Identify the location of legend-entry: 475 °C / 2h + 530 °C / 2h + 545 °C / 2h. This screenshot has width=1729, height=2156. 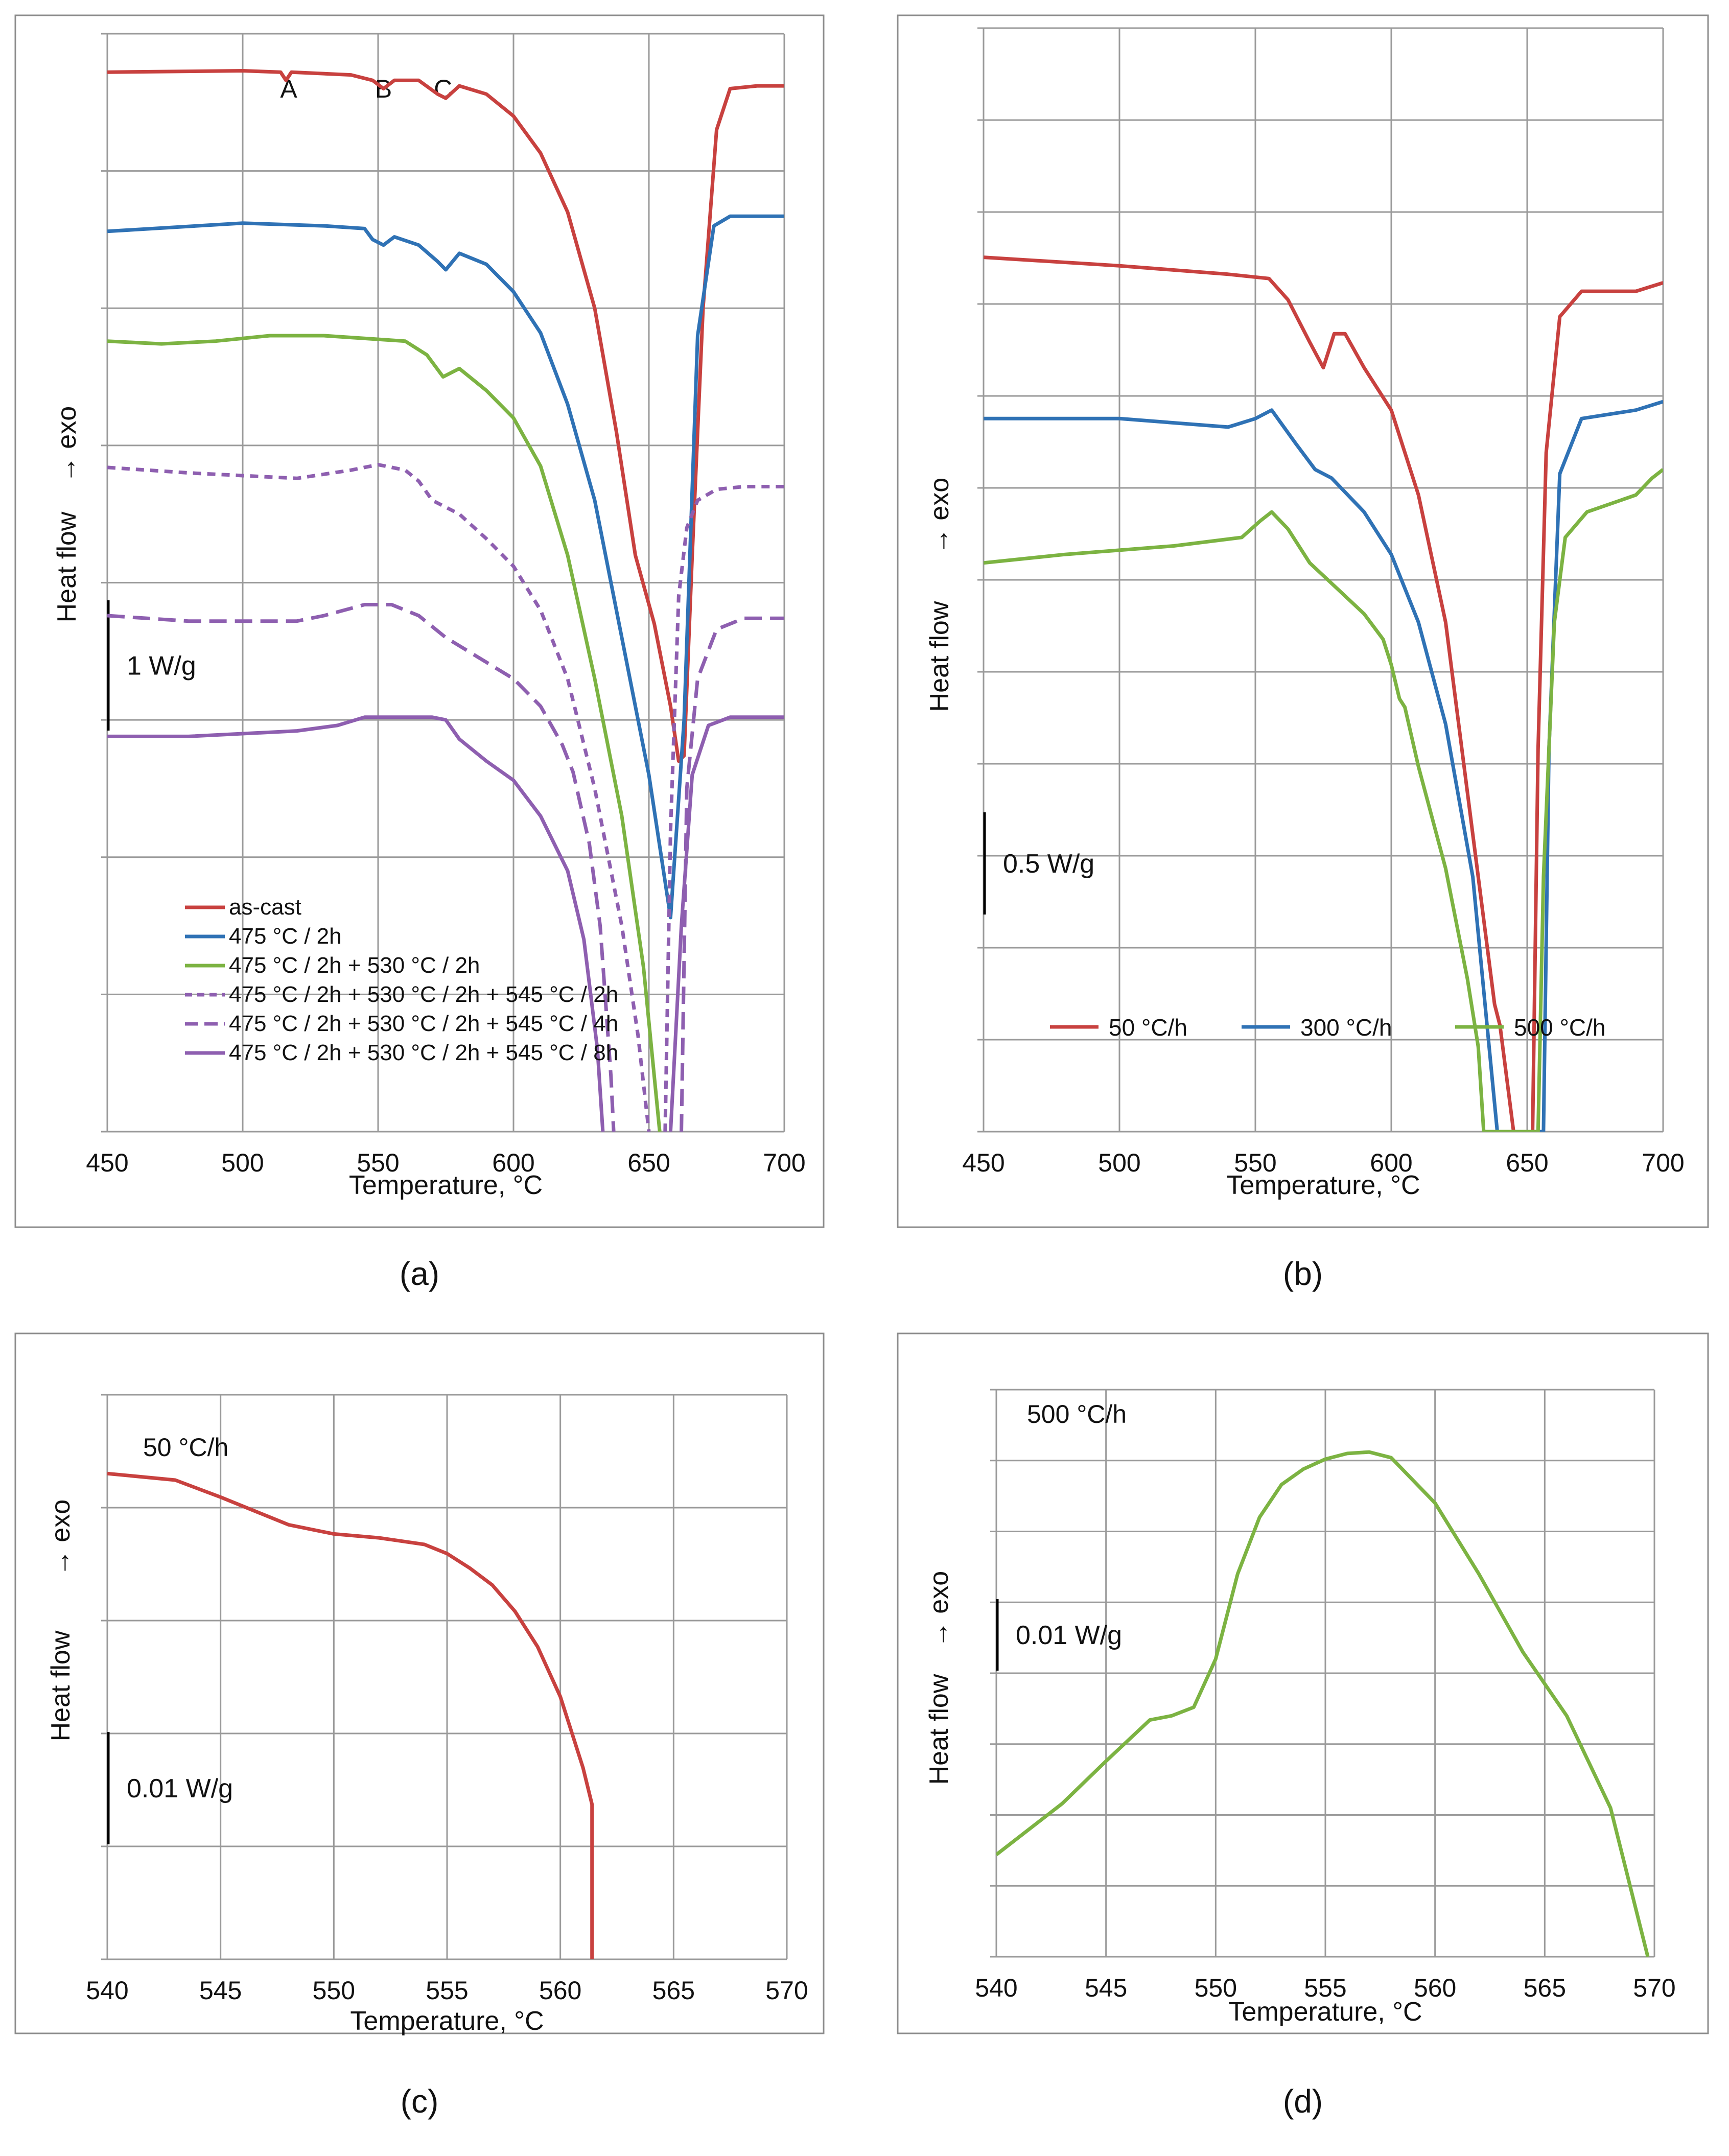
(423, 994).